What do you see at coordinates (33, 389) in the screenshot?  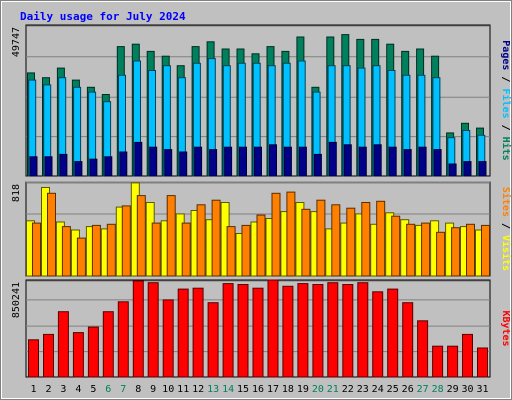 I see `x-tick-label-day-1: 1` at bounding box center [33, 389].